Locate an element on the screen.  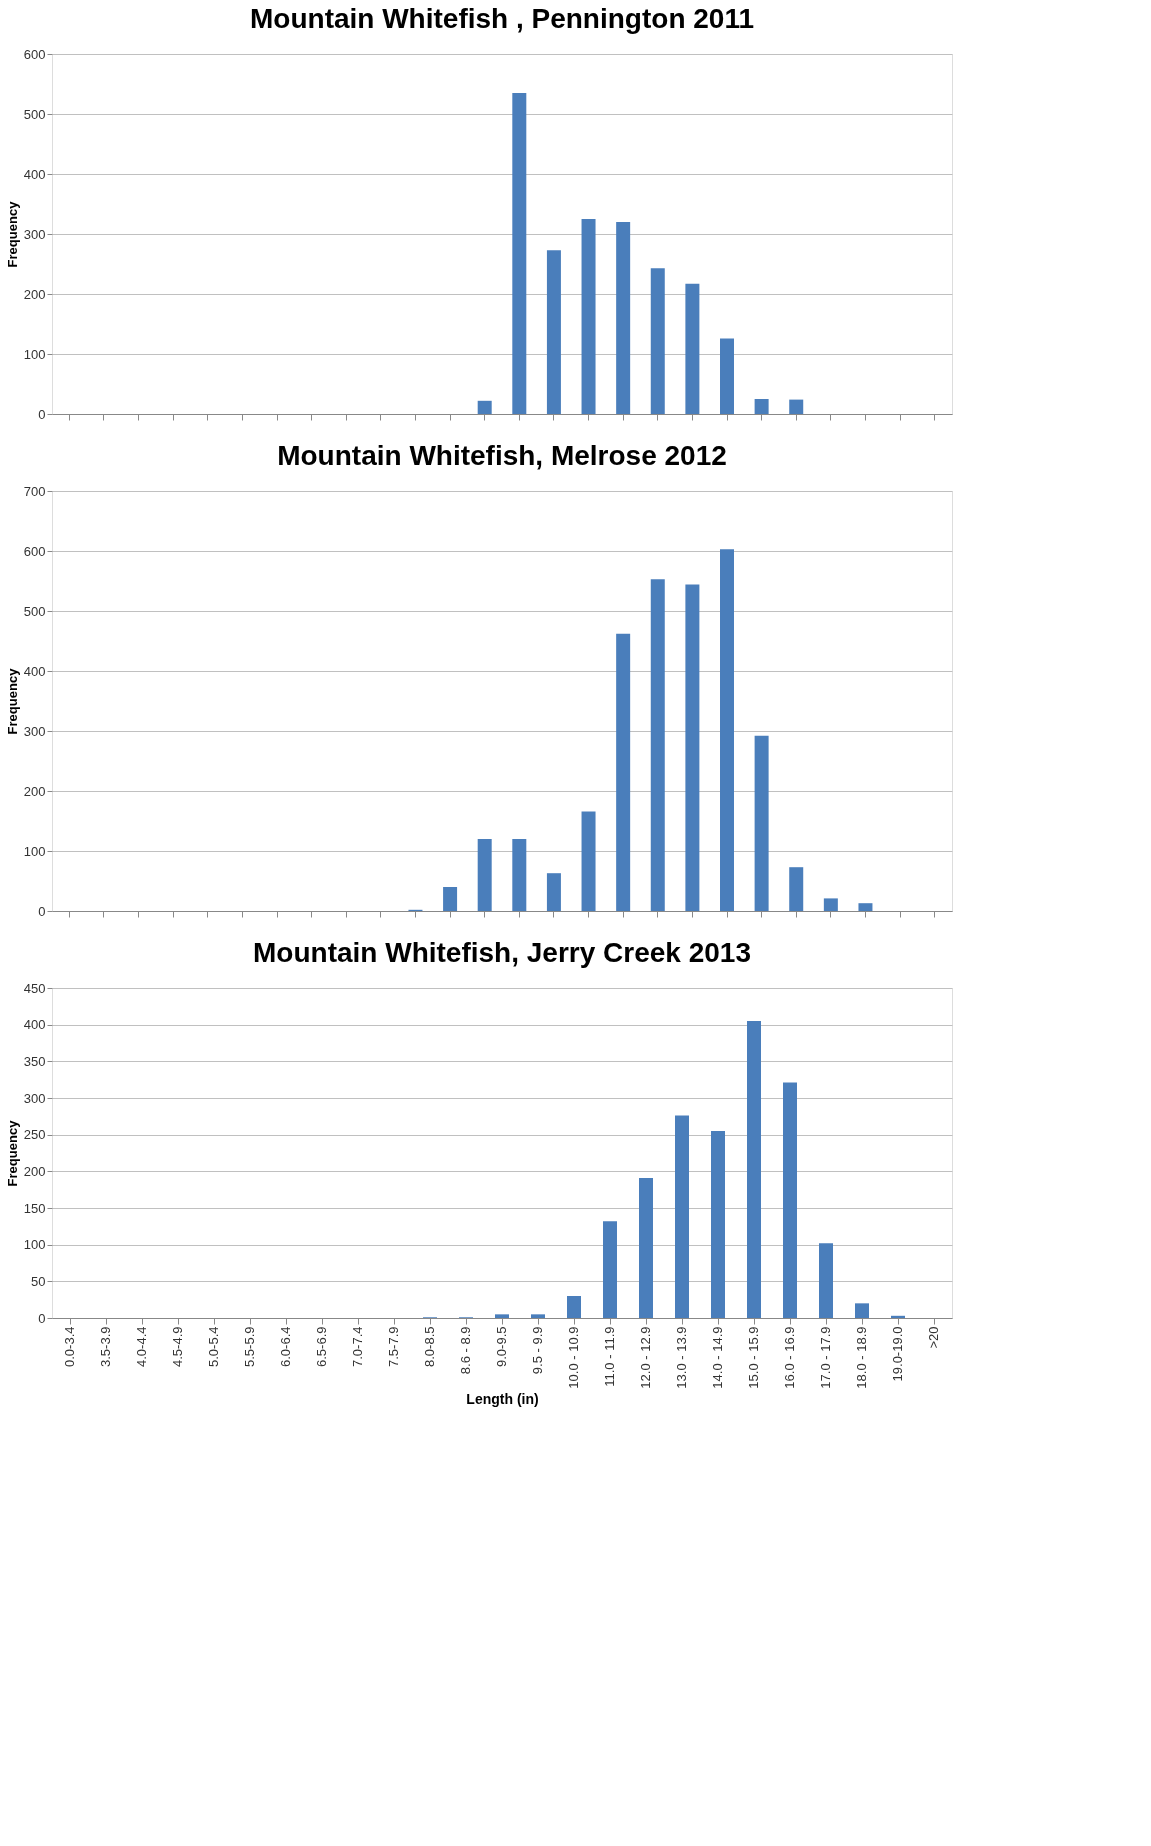
x-tick-label: 4.0-4.4 is located at coordinates (141, 1346).